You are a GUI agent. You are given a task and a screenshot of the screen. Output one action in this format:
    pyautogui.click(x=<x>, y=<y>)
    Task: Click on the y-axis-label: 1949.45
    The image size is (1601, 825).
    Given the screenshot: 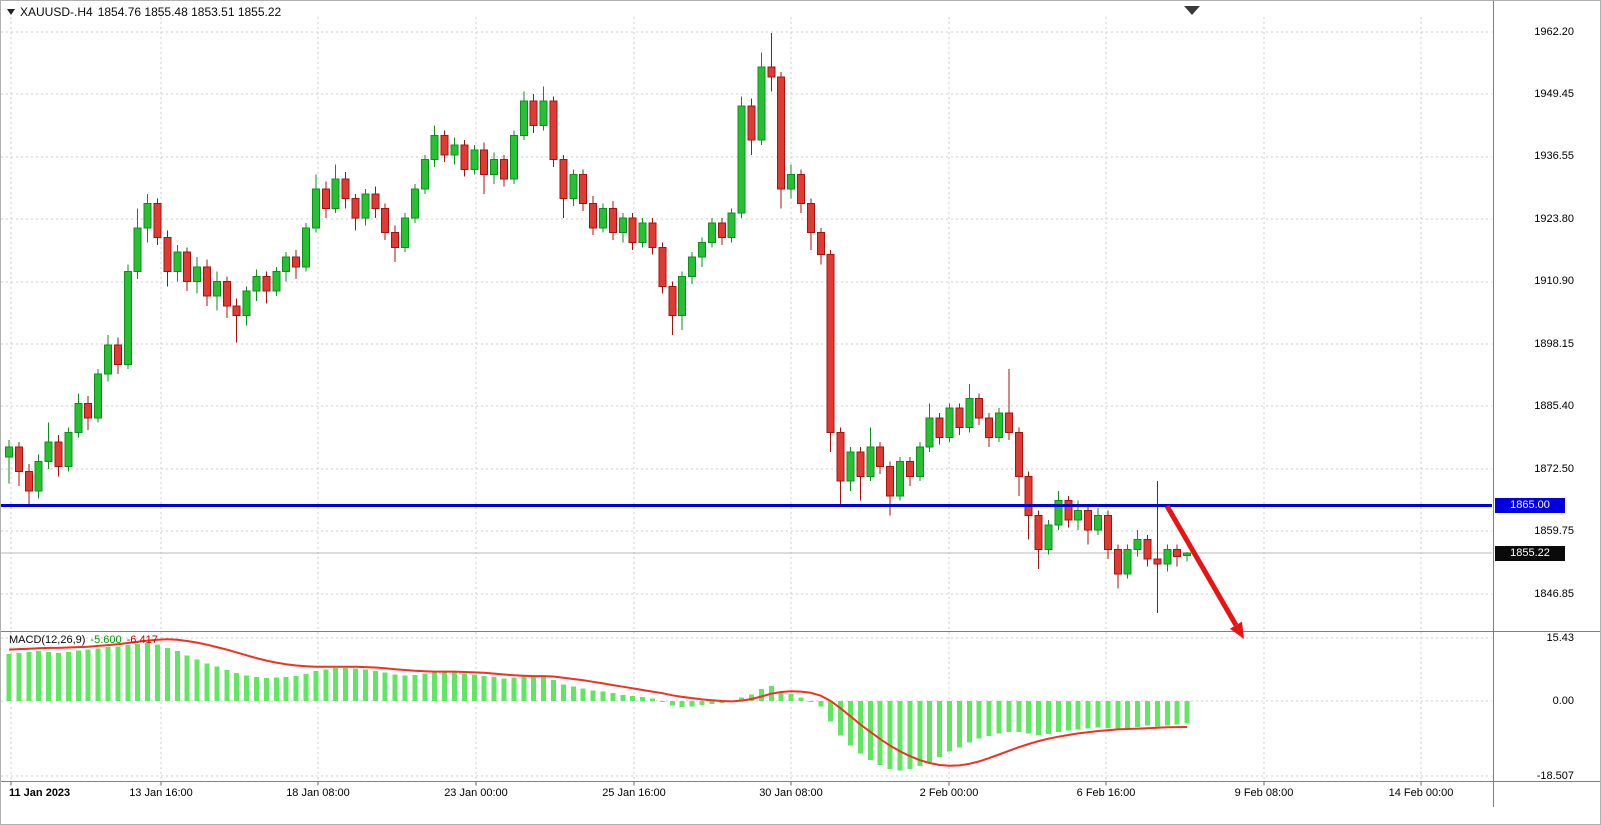 What is the action you would take?
    pyautogui.click(x=1554, y=93)
    